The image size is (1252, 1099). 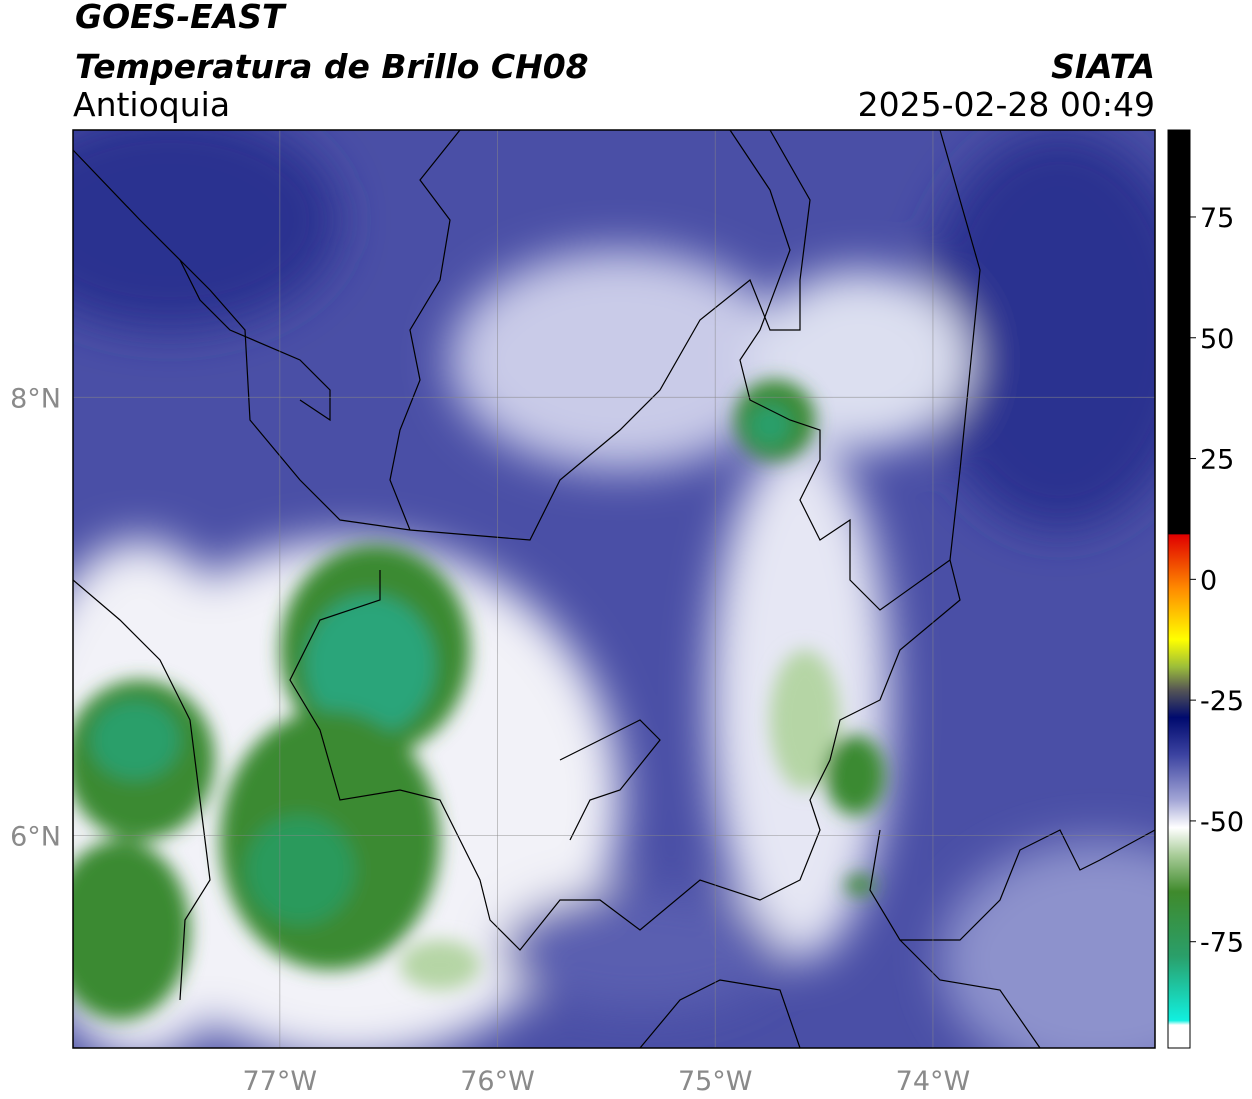 I want to click on colorbar-tick-label: 25, so click(x=1217, y=460).